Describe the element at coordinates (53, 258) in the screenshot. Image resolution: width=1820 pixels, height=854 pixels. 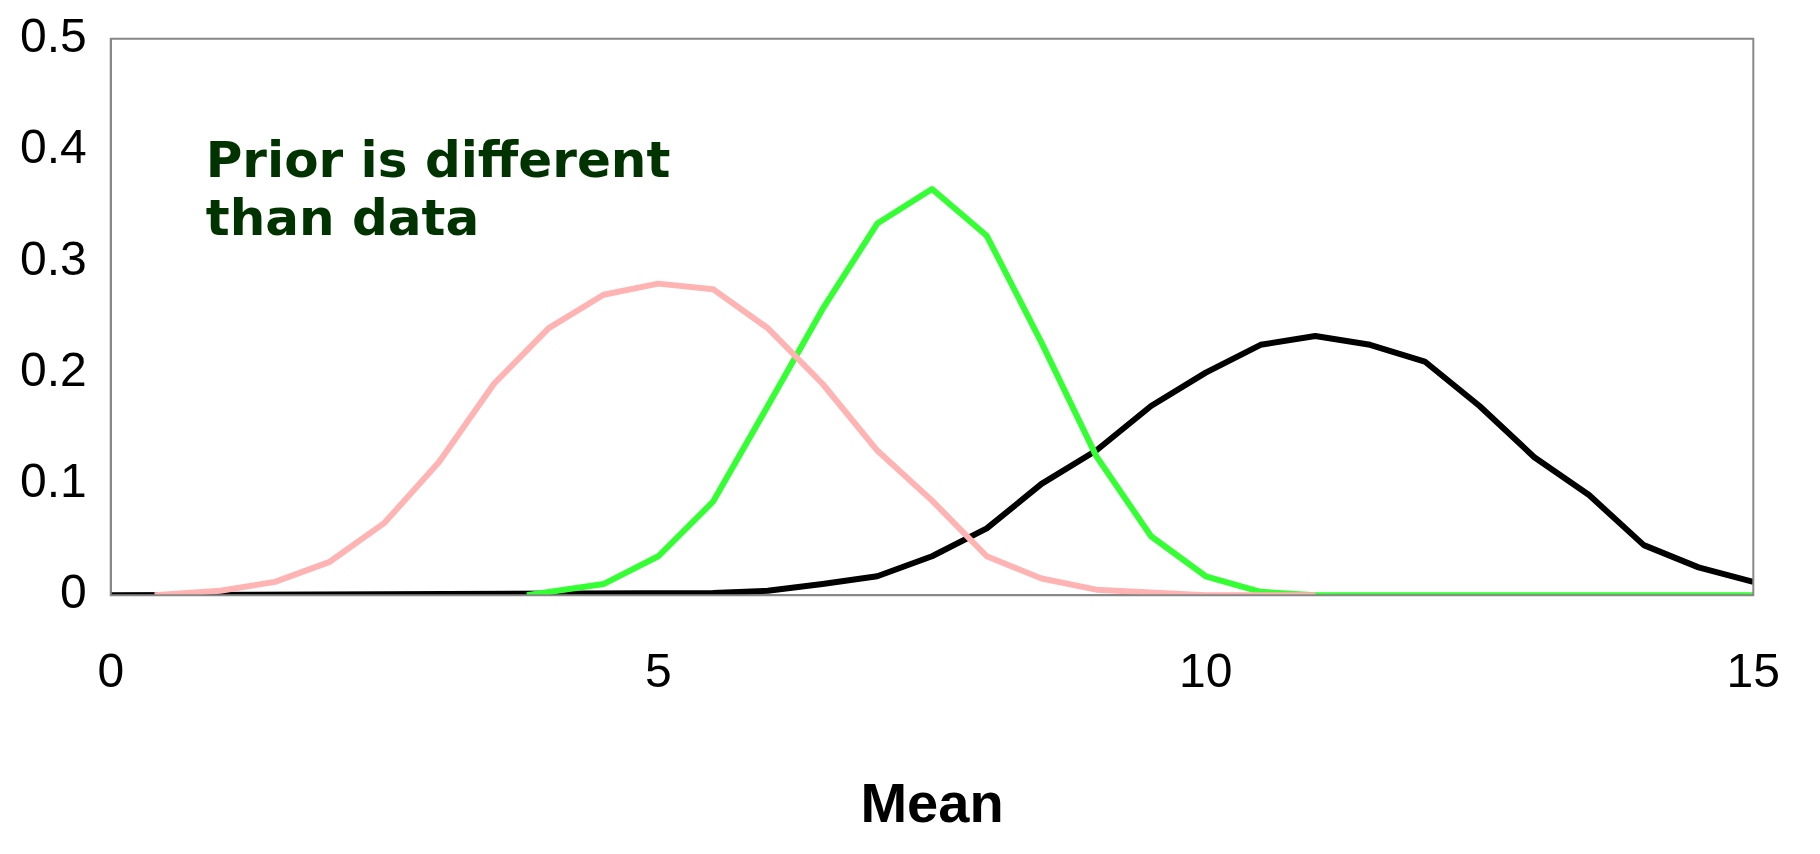
I see `y-tick-label: 0.3` at that location.